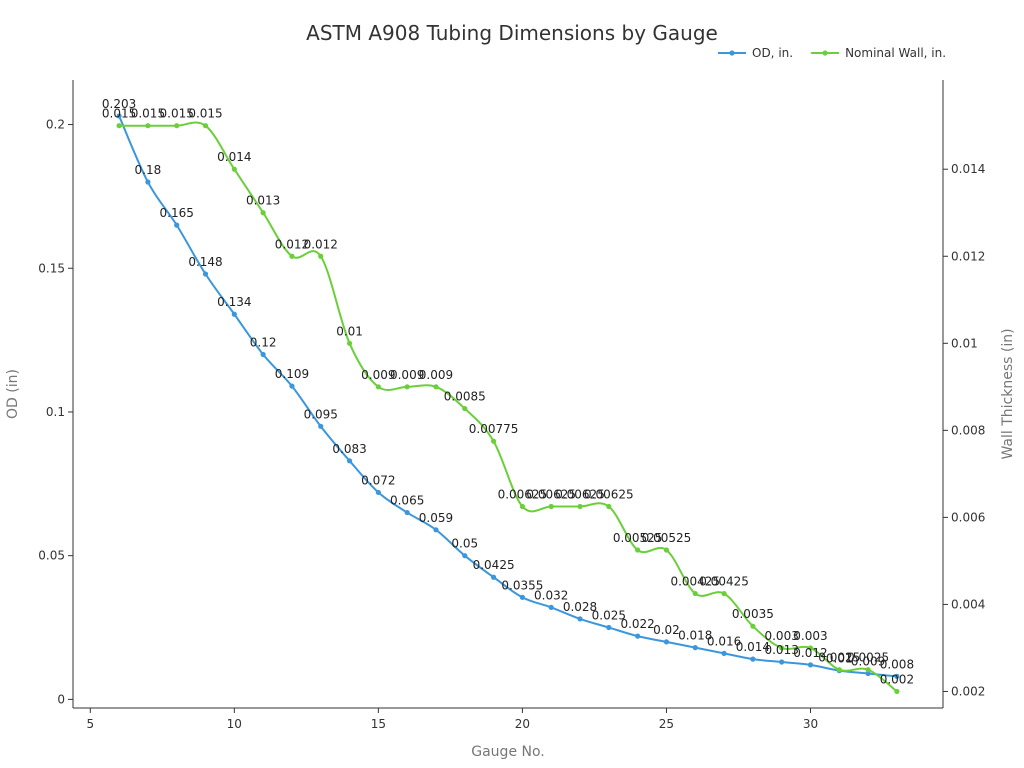 This screenshot has width=1024, height=768. What do you see at coordinates (609, 616) in the screenshot?
I see `data-label: 0.025` at bounding box center [609, 616].